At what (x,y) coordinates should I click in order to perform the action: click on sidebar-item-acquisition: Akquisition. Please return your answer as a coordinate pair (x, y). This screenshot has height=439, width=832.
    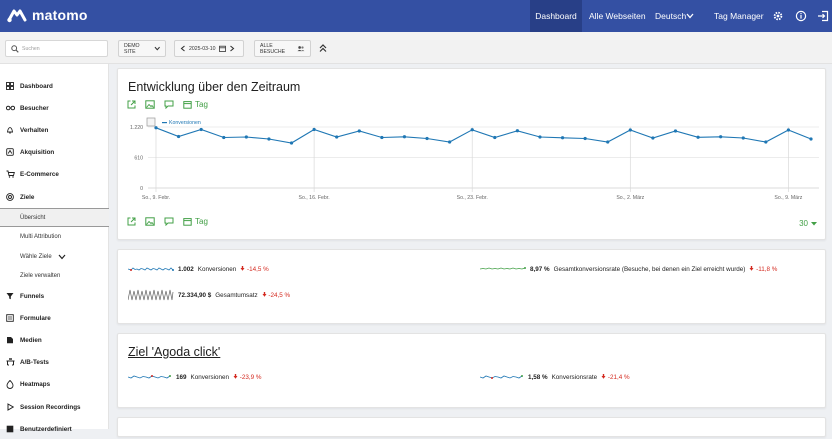
    Looking at the image, I should click on (54, 152).